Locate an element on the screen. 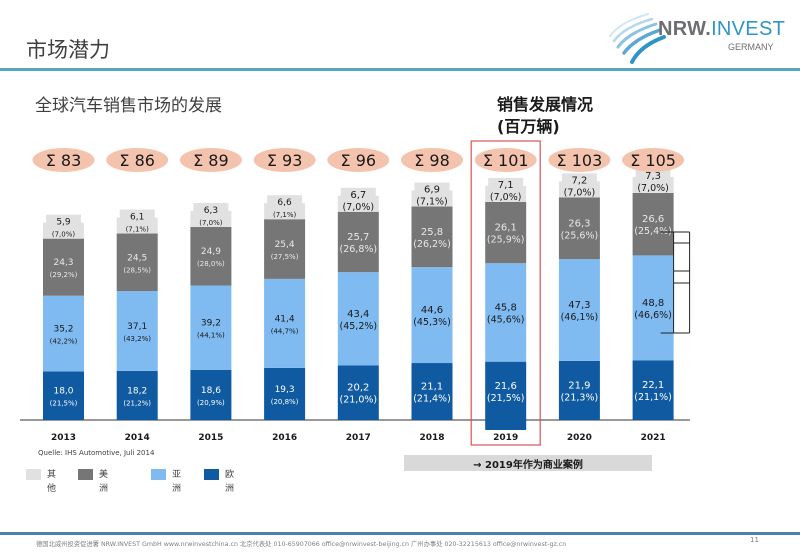 This screenshot has height=553, width=800. legend-label-europe: 欧洲 is located at coordinates (230, 482).